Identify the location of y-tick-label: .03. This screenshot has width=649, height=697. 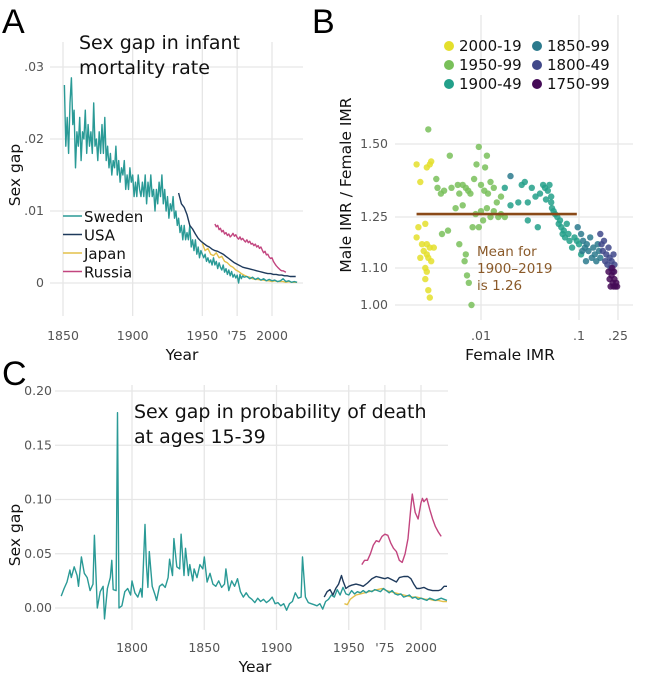
(34, 66).